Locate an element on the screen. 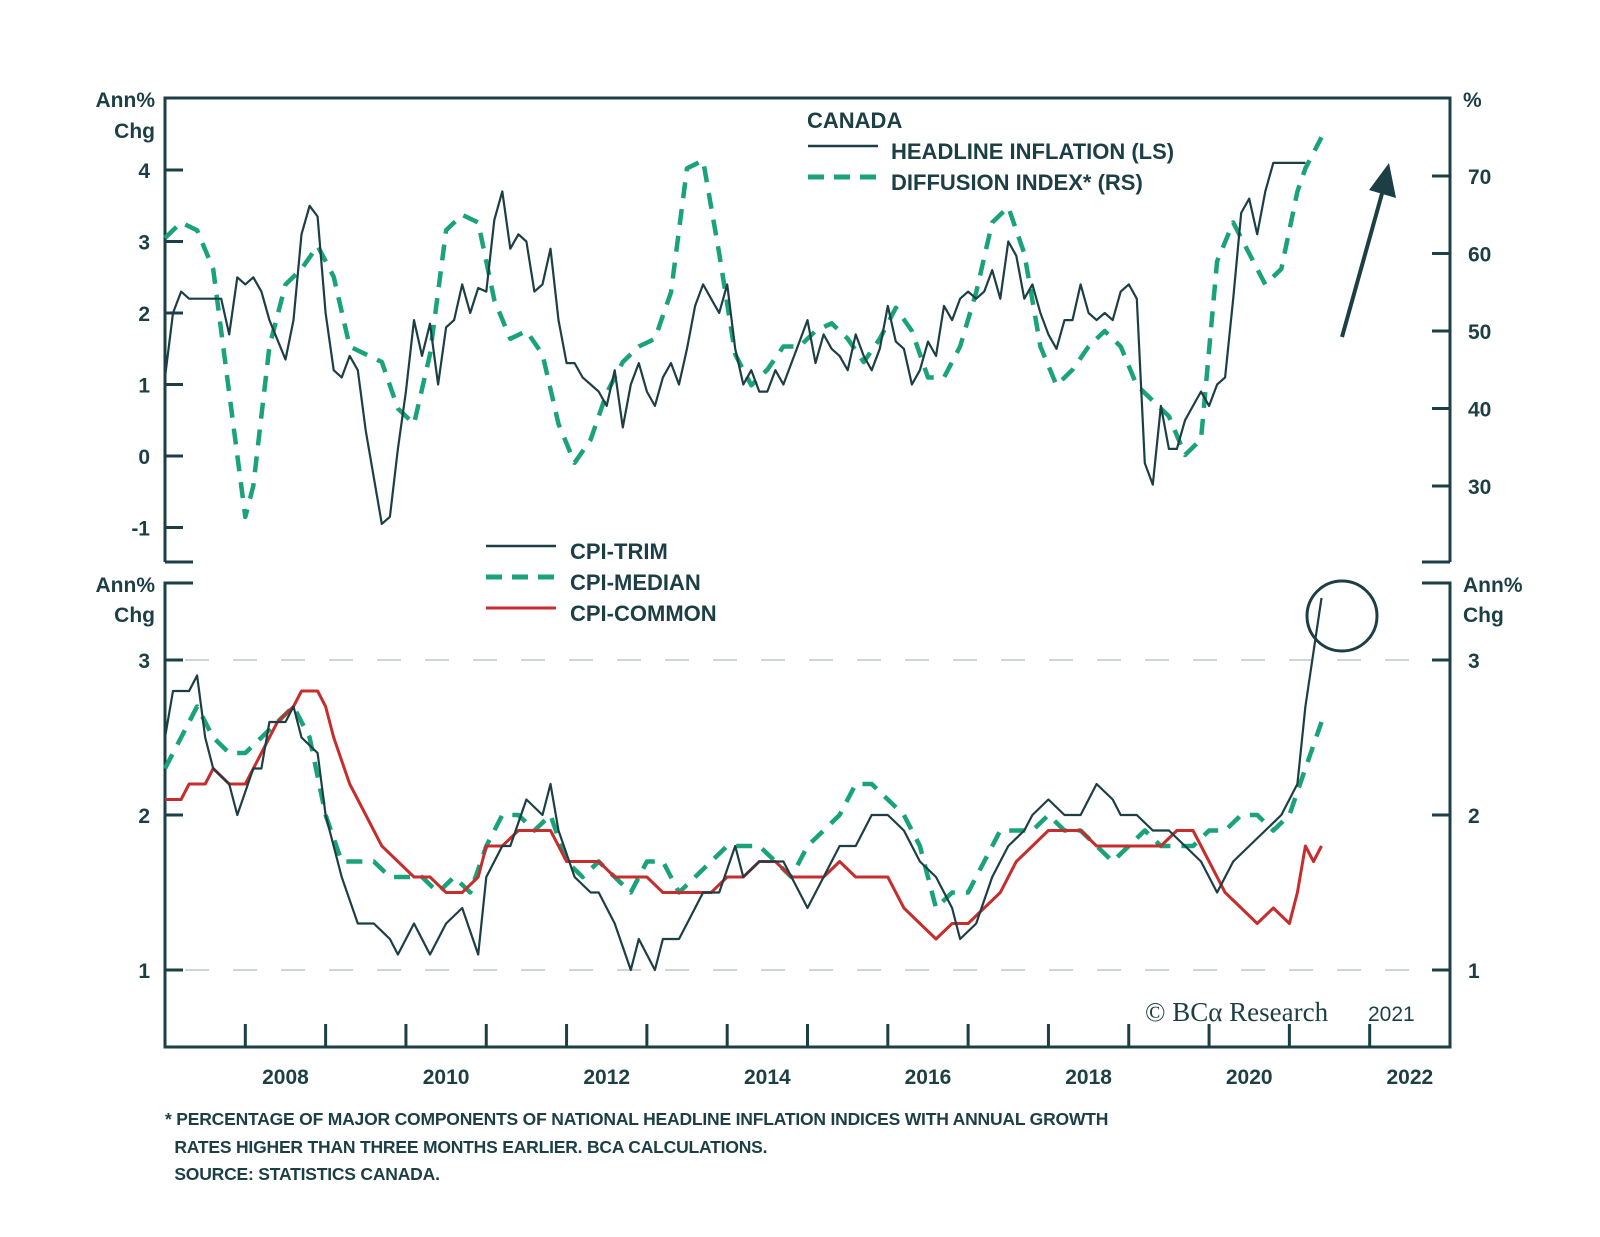  top-right-tick-label: 30 is located at coordinates (1479, 487).